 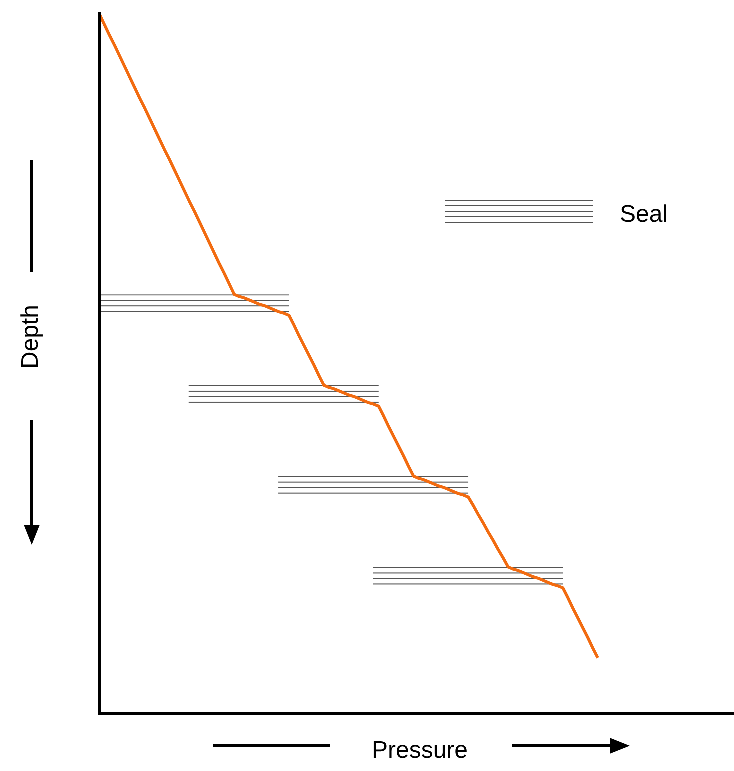 I want to click on y-axis-title: Depth, so click(x=30, y=337).